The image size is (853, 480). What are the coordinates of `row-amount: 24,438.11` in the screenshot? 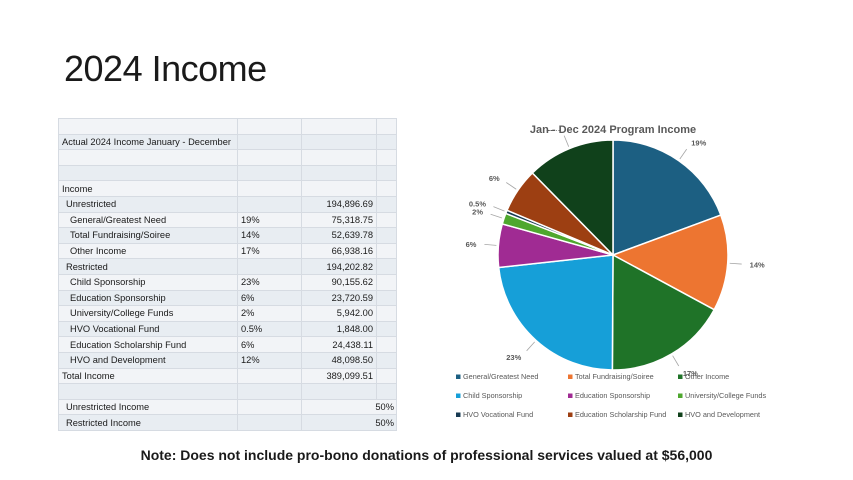 It's located at (339, 344).